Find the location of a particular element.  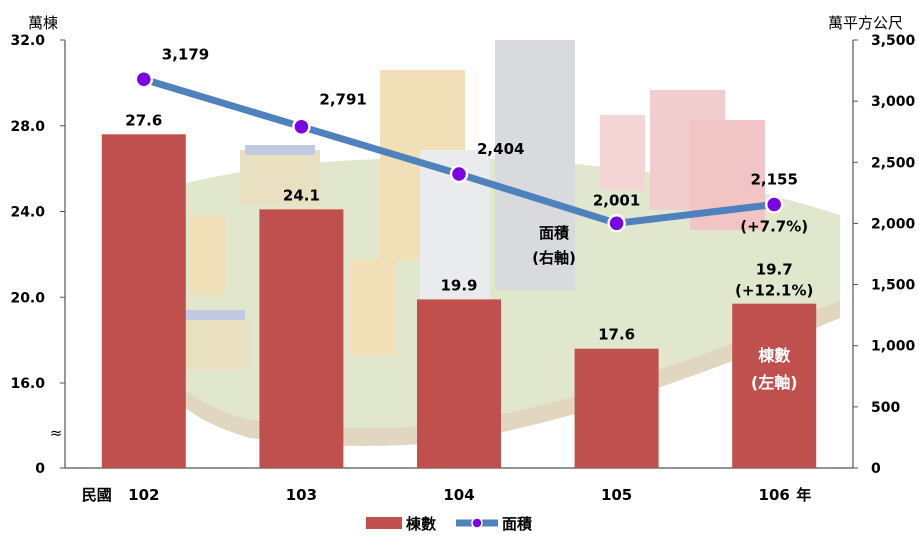

right-tick-label: 2,000 is located at coordinates (893, 224).